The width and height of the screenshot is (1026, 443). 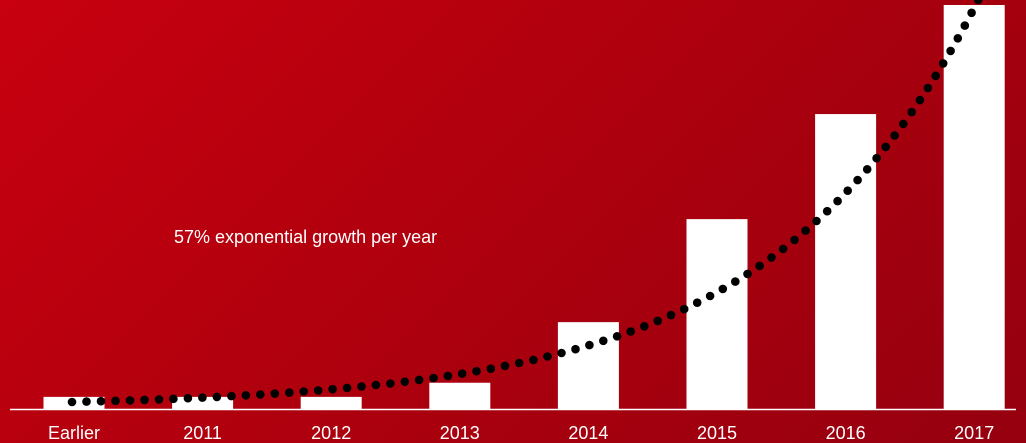 I want to click on x-tick-label: Earlier, so click(x=74, y=433).